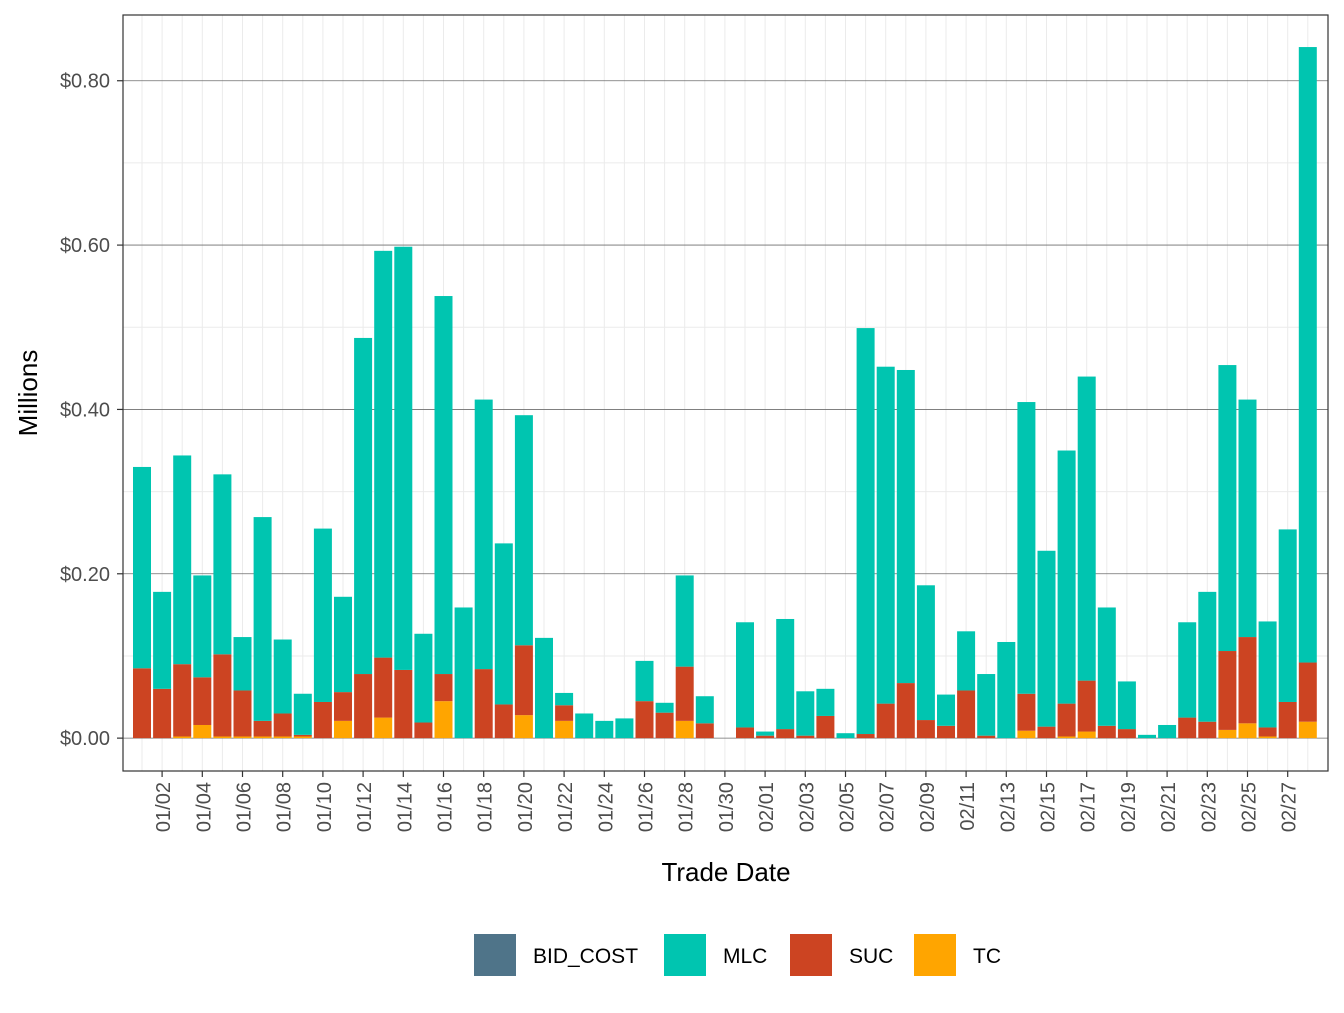  What do you see at coordinates (935, 955) in the screenshot?
I see `legend-key-tc` at bounding box center [935, 955].